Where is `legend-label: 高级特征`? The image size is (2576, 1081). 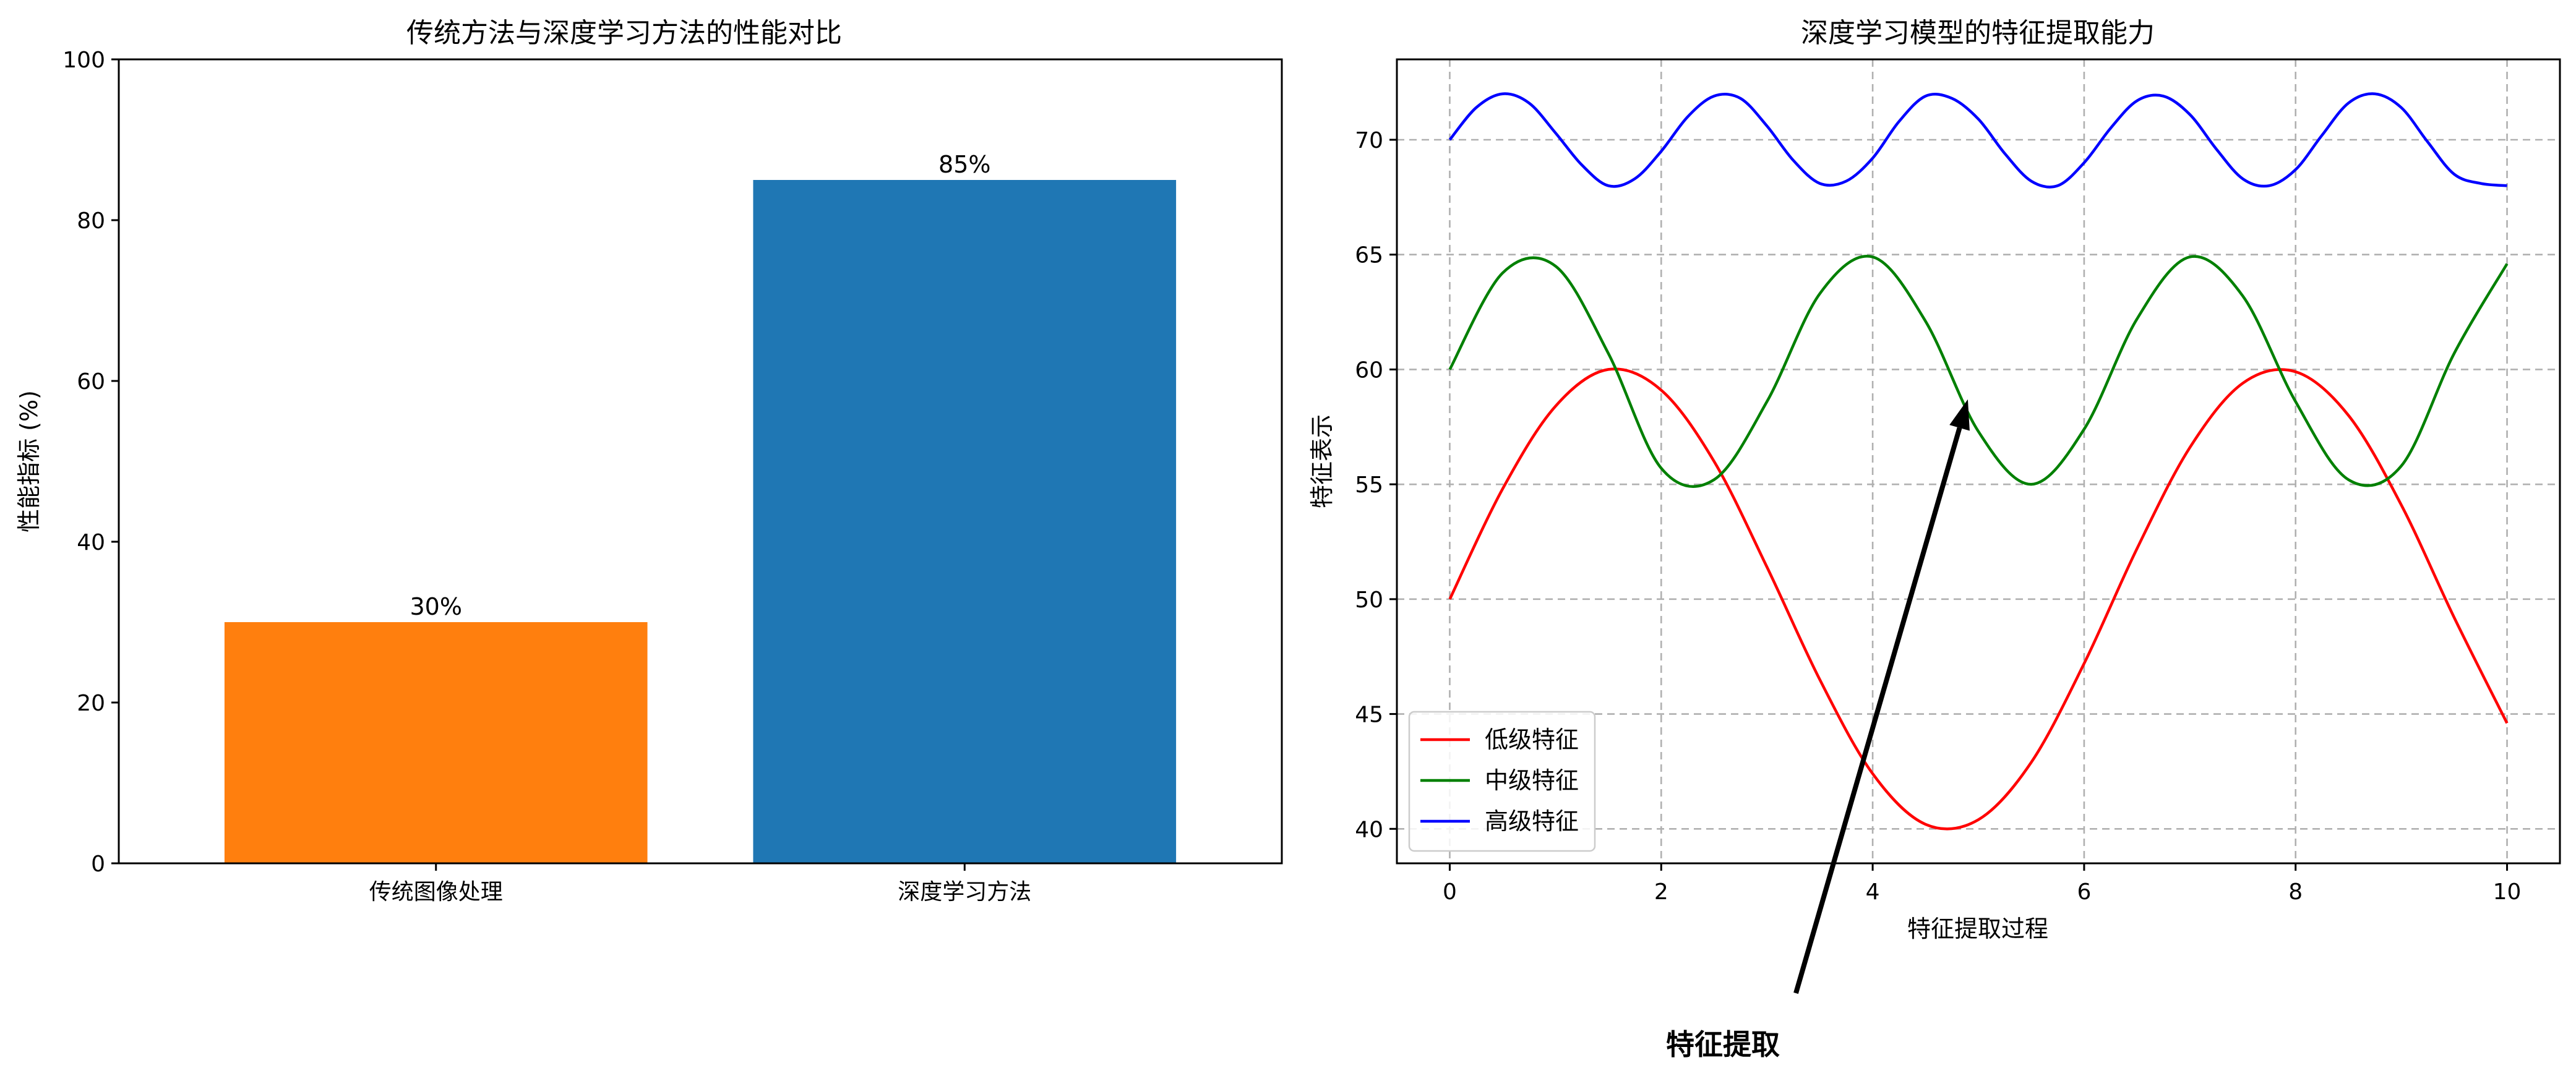 legend-label: 高级特征 is located at coordinates (1532, 821).